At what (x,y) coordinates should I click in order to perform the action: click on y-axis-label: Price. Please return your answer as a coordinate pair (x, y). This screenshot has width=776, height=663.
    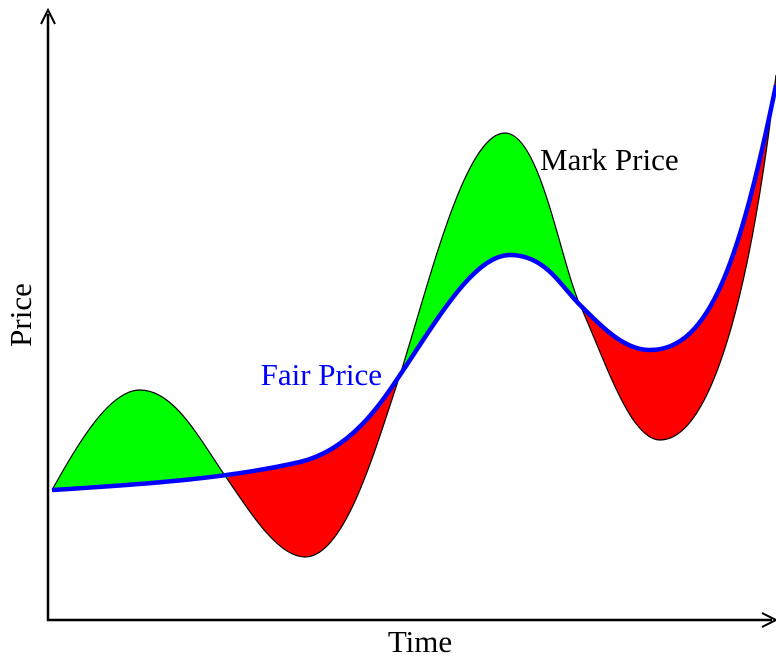
    Looking at the image, I should click on (20, 315).